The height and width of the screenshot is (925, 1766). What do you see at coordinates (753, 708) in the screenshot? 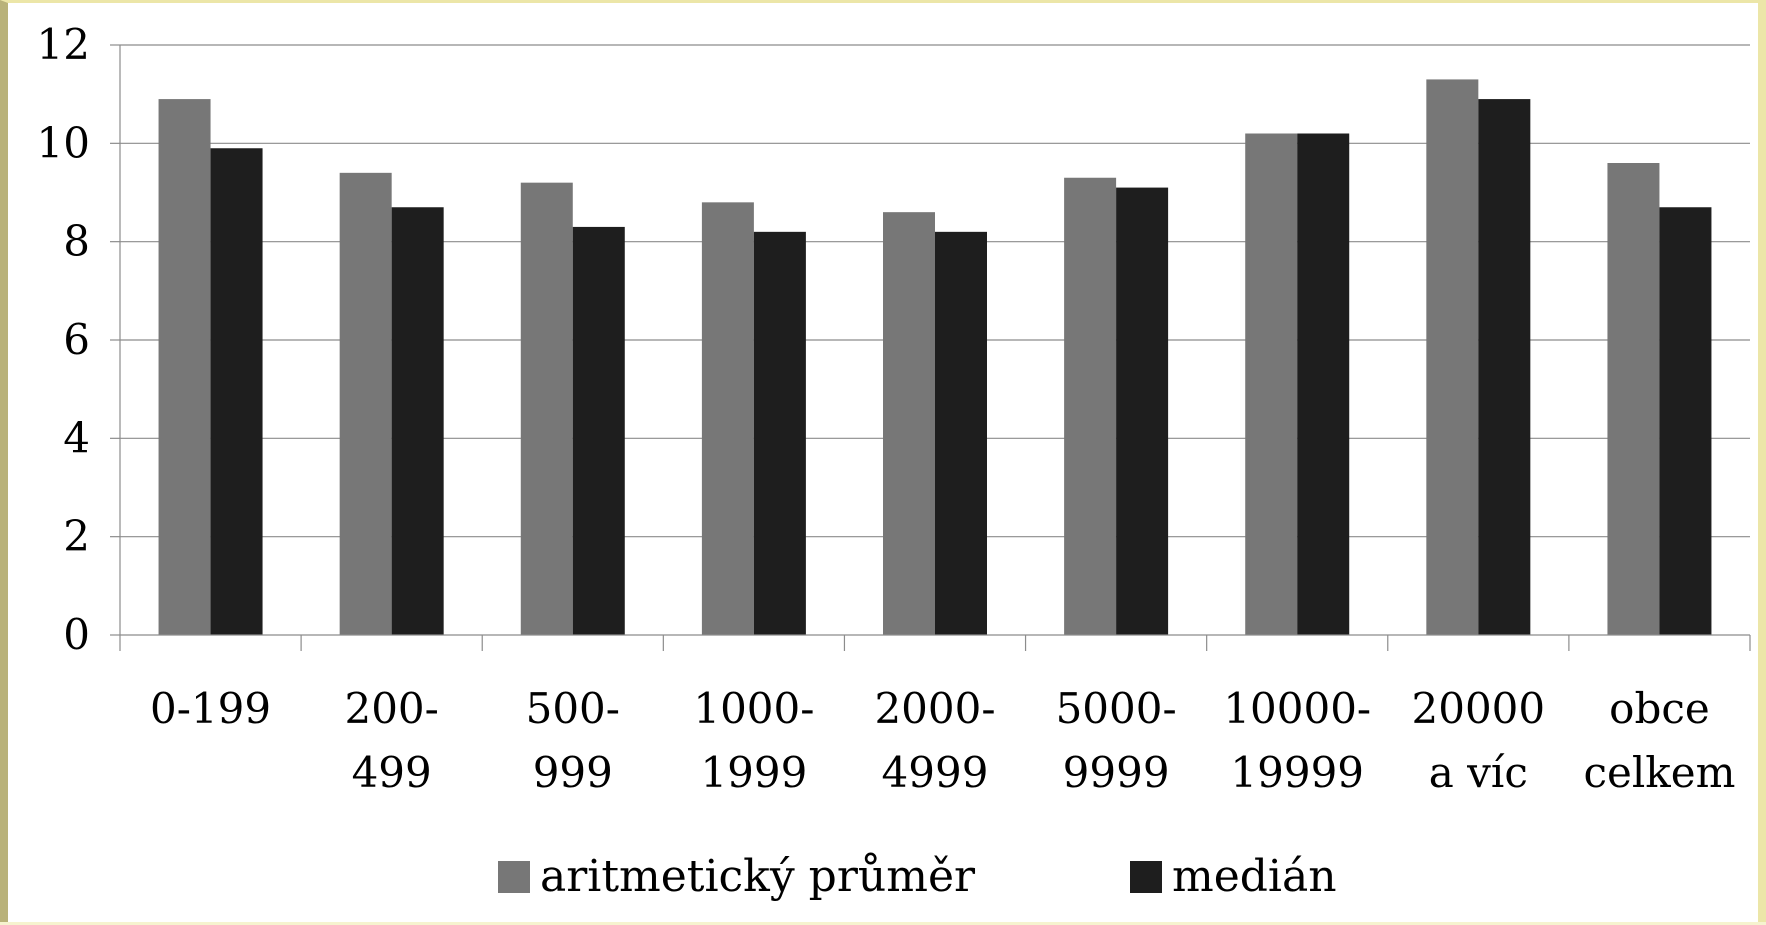
I see `x-tick-label: 1000-` at bounding box center [753, 708].